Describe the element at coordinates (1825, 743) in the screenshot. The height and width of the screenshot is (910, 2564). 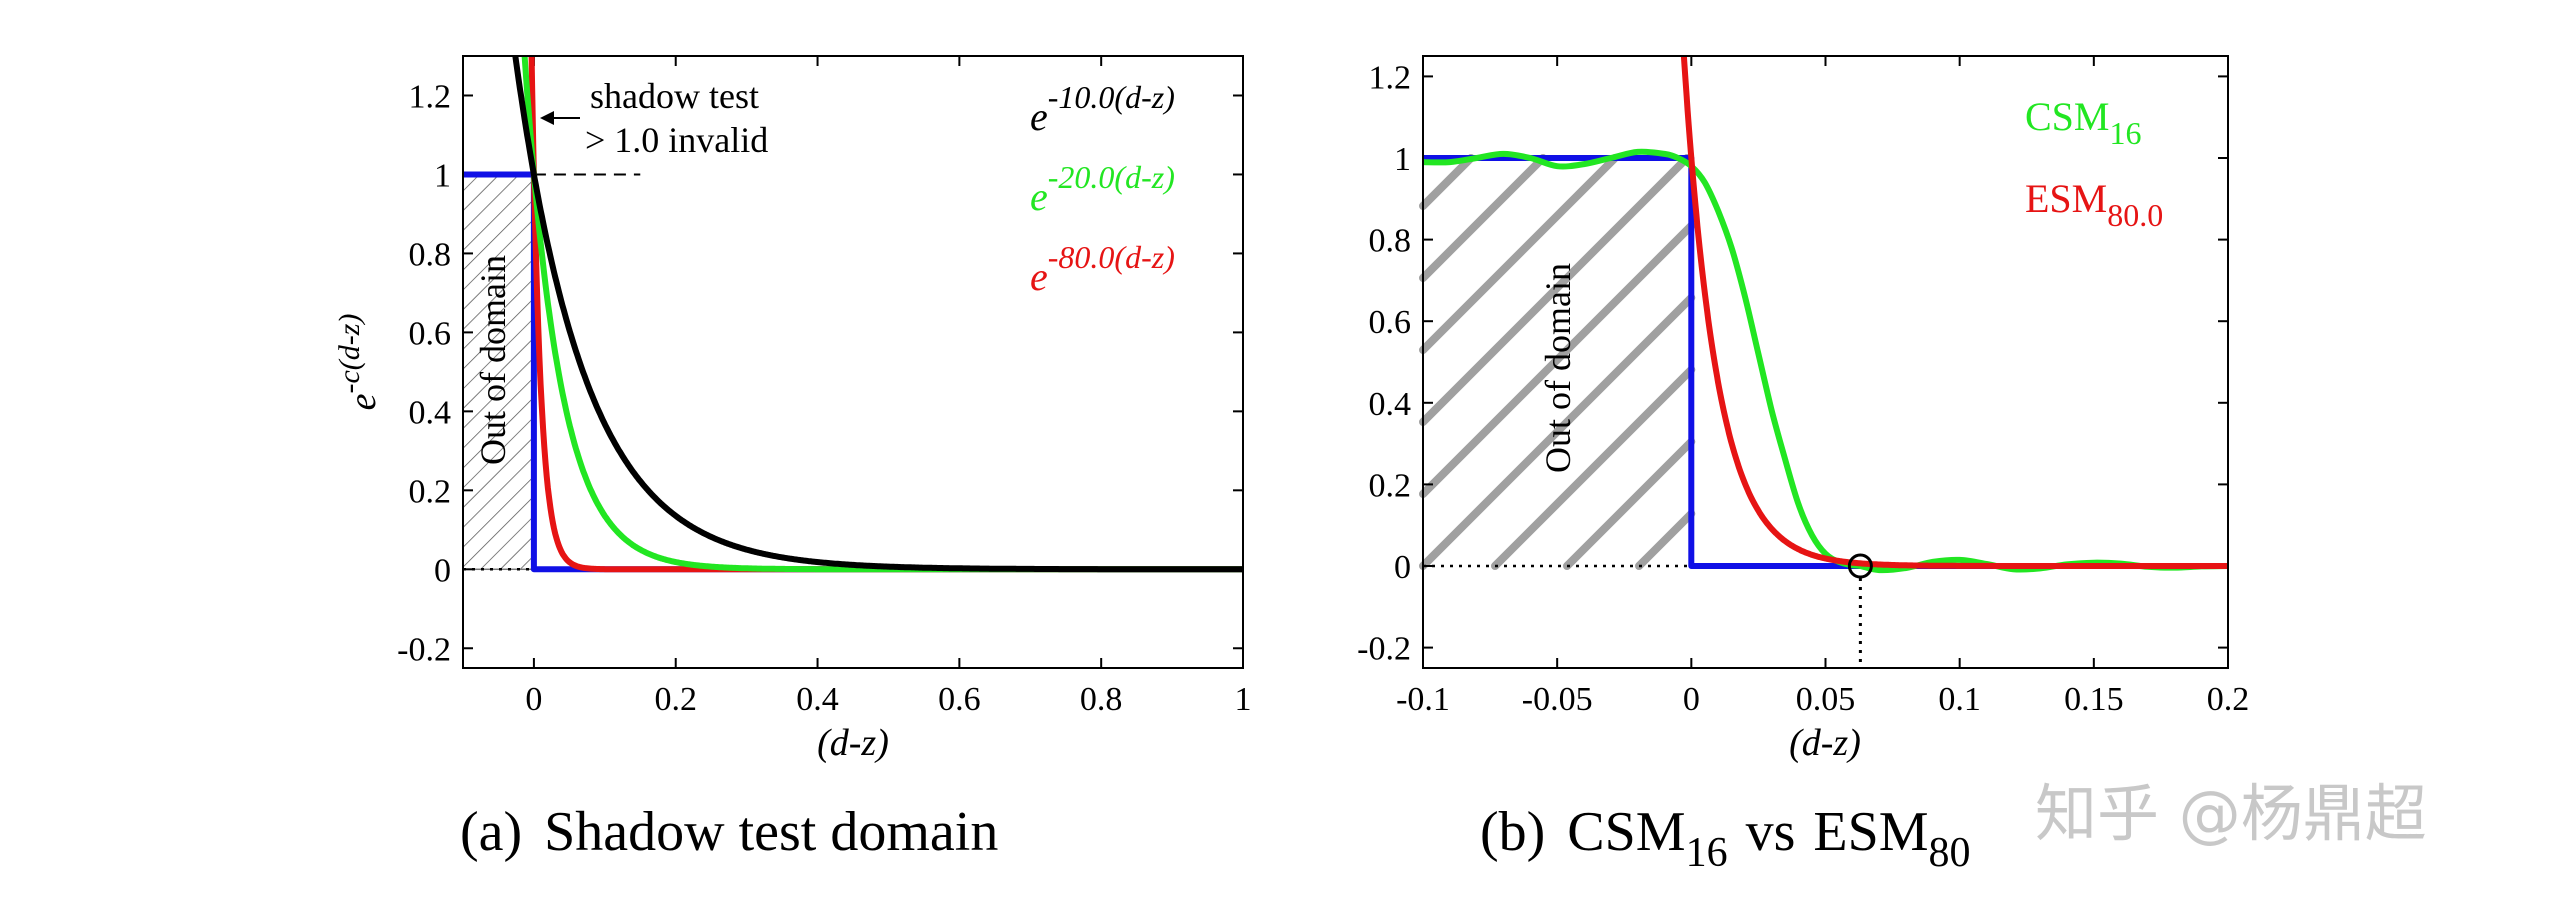
I see `panel-b-xlabel: (d-z)` at that location.